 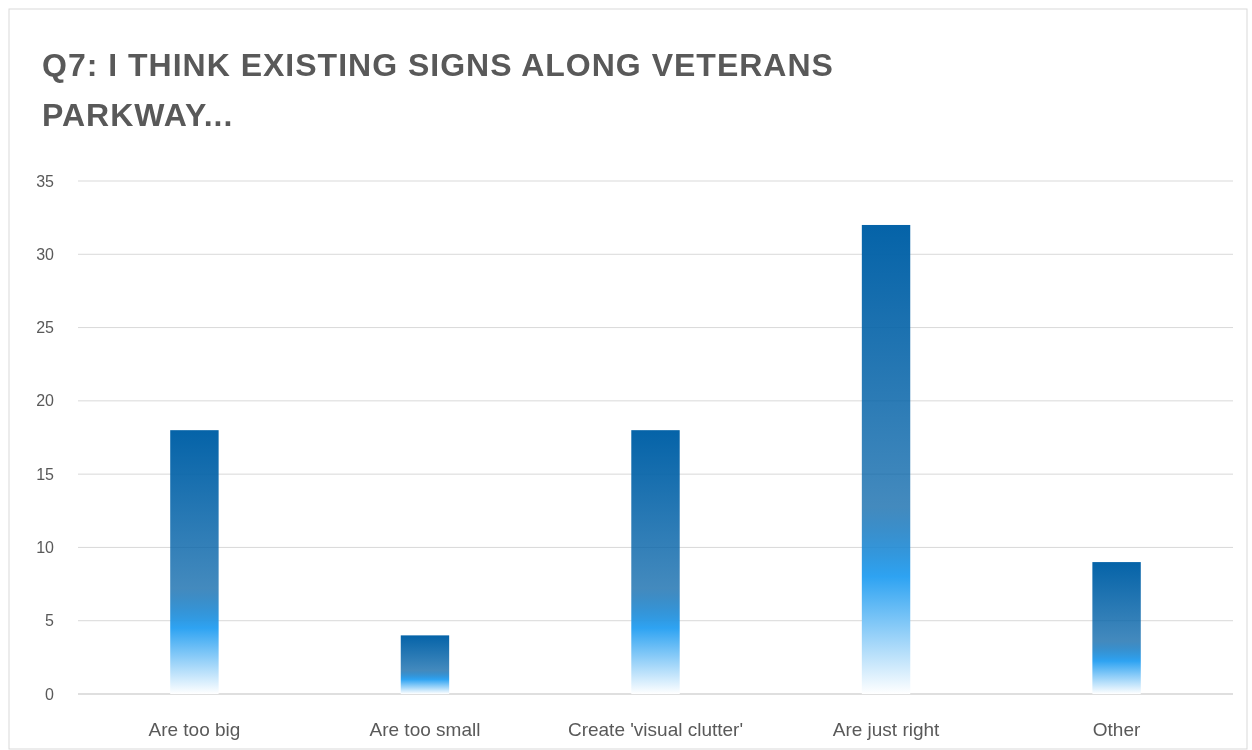 I want to click on y-tick-label: 25, so click(x=45, y=328).